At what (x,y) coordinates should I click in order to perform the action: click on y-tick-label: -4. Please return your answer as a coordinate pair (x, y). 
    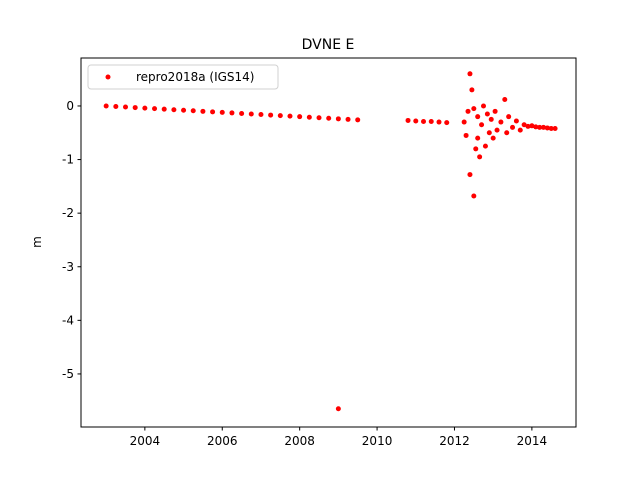
    Looking at the image, I should click on (68, 320).